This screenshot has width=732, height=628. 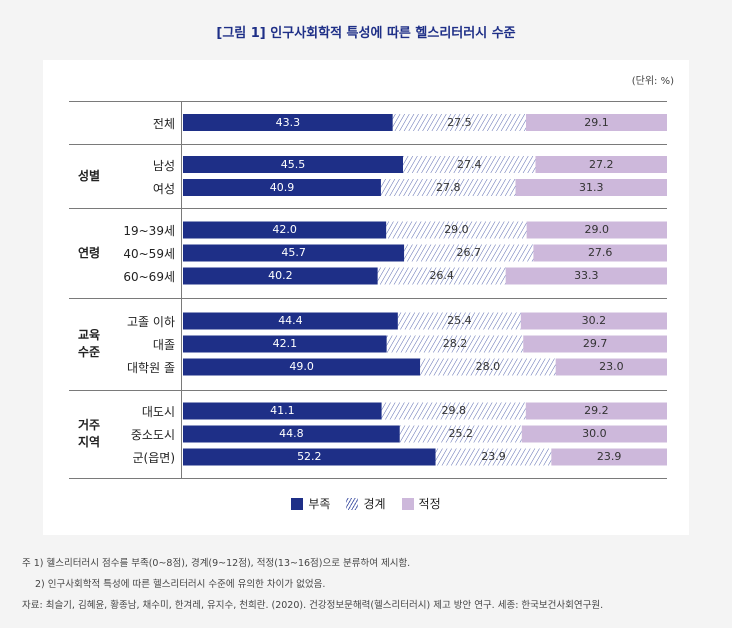 I want to click on category-label: 19~39세, so click(x=149, y=231).